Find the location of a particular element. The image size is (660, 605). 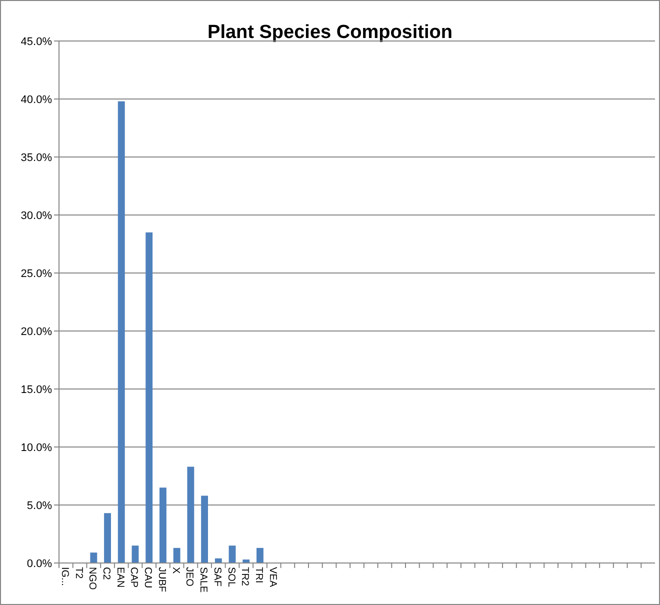

x-tick-label: SALE is located at coordinates (203, 580).